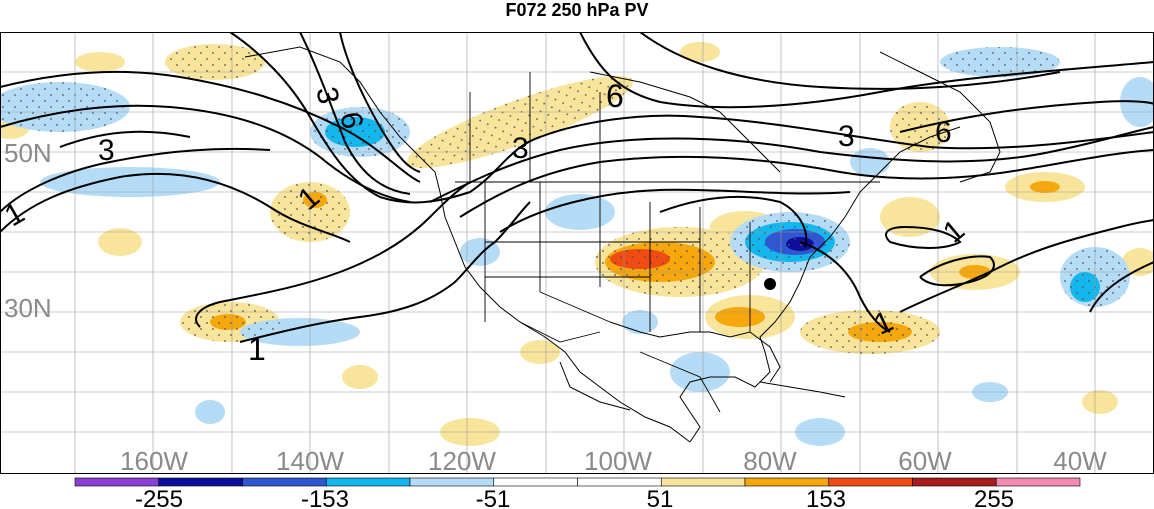 Image resolution: width=1154 pixels, height=509 pixels. Describe the element at coordinates (325, 497) in the screenshot. I see `colorbar-label: -153` at that location.